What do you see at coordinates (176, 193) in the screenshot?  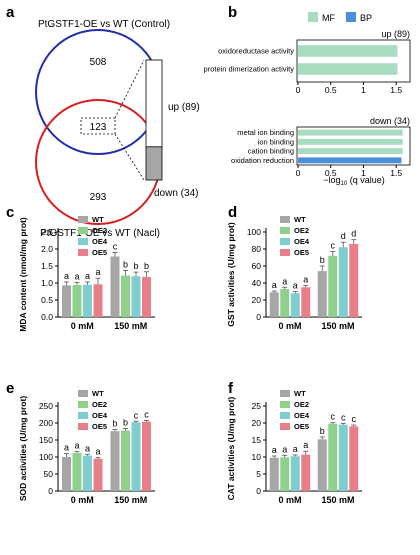 I see `venn-down-label: down (34)` at bounding box center [176, 193].